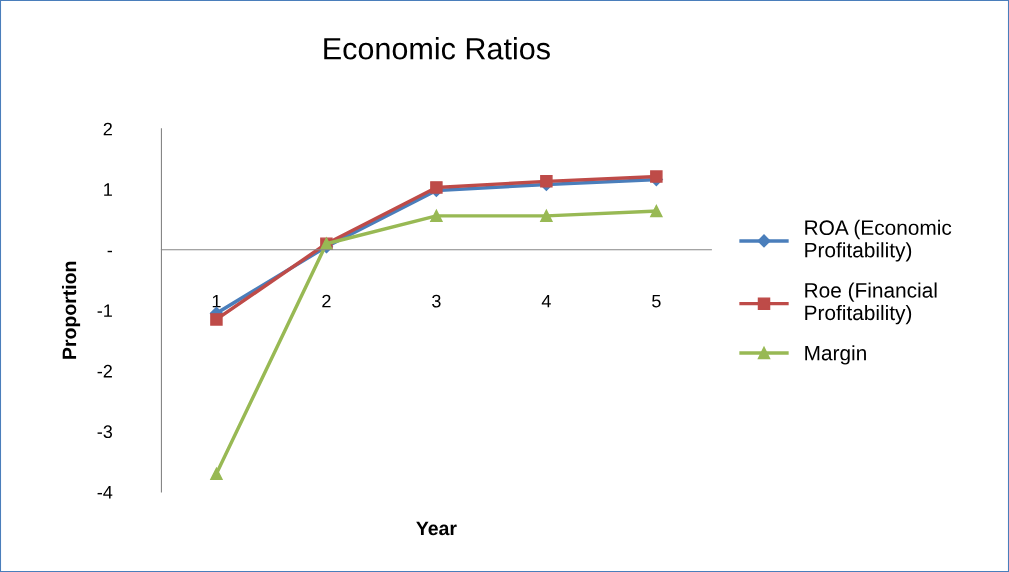  I want to click on y-tick-label: -2, so click(104, 371).